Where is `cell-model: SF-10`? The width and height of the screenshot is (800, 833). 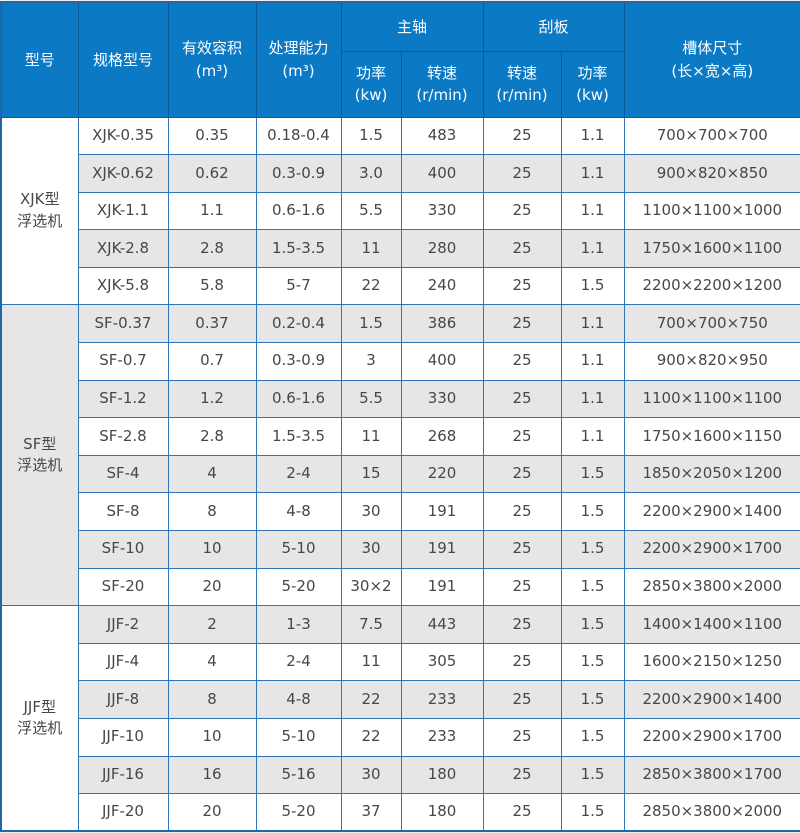 cell-model: SF-10 is located at coordinates (123, 549).